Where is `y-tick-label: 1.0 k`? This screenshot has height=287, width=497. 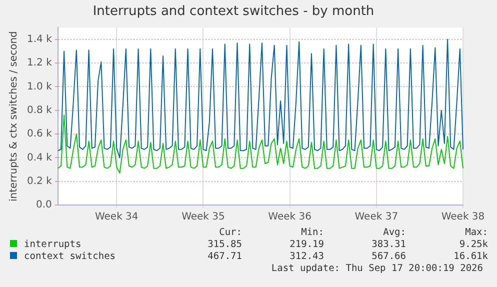
y-tick-label: 1.0 k is located at coordinates (39, 86).